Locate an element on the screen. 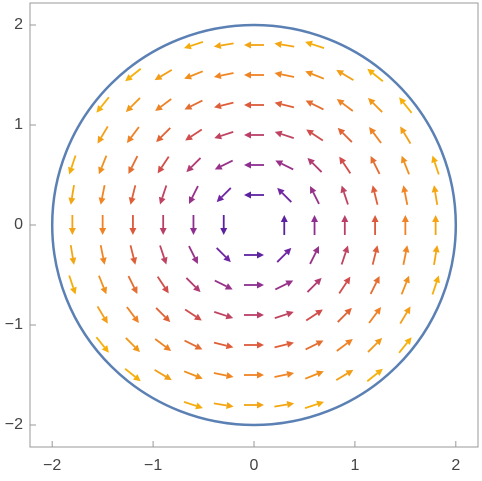 This screenshot has height=481, width=482. y-tick-label: 2 is located at coordinates (18, 24).